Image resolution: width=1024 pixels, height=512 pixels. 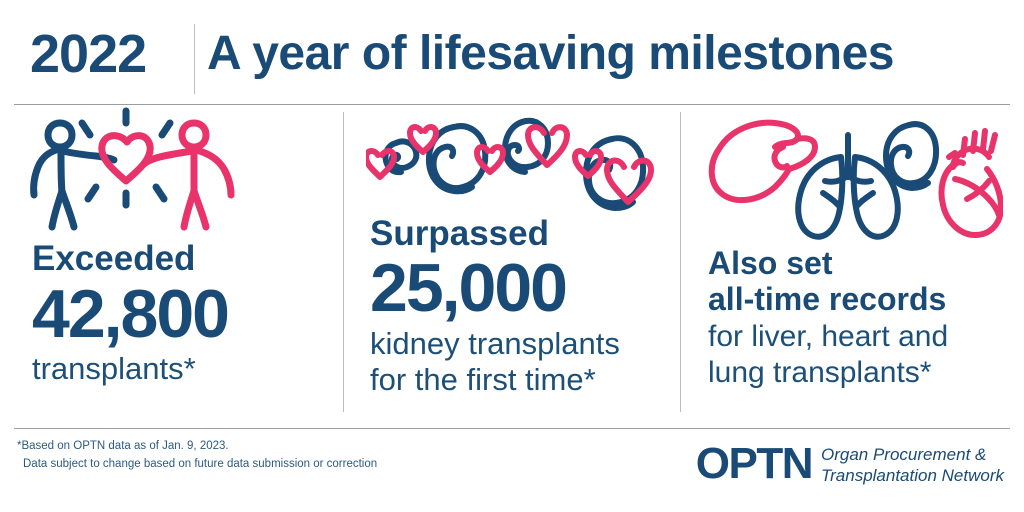 What do you see at coordinates (132, 169) in the screenshot?
I see `people-heart-illustration` at bounding box center [132, 169].